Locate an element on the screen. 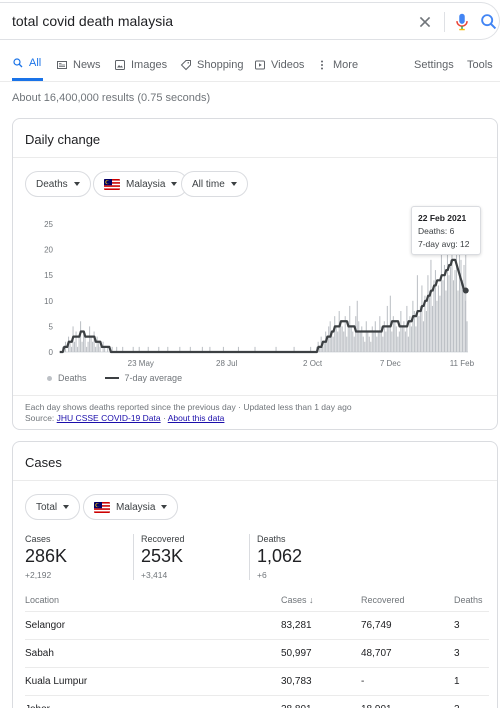  tab-news: News is located at coordinates (78, 64).